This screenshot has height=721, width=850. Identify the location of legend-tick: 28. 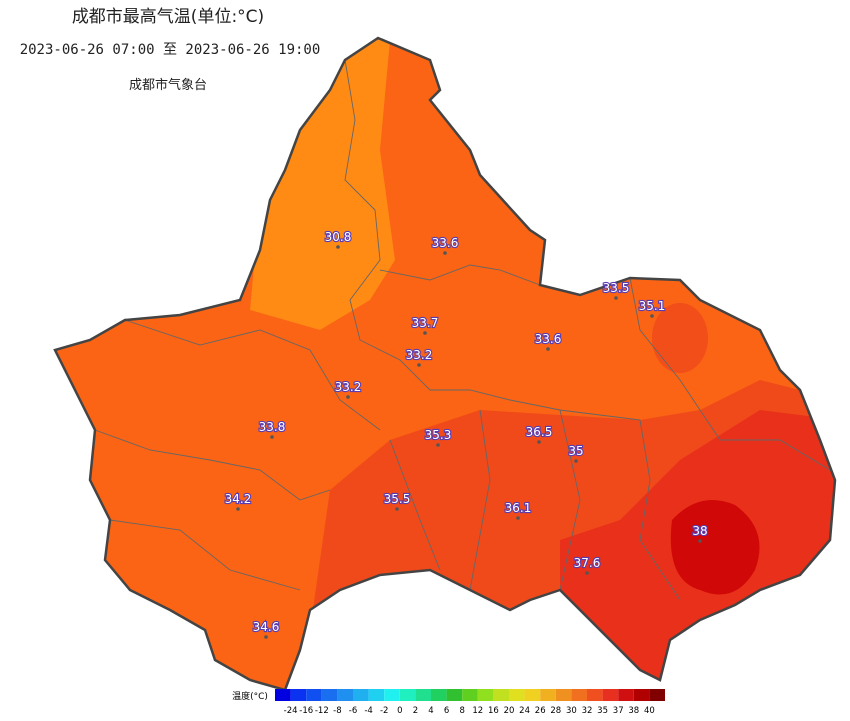
(555, 711).